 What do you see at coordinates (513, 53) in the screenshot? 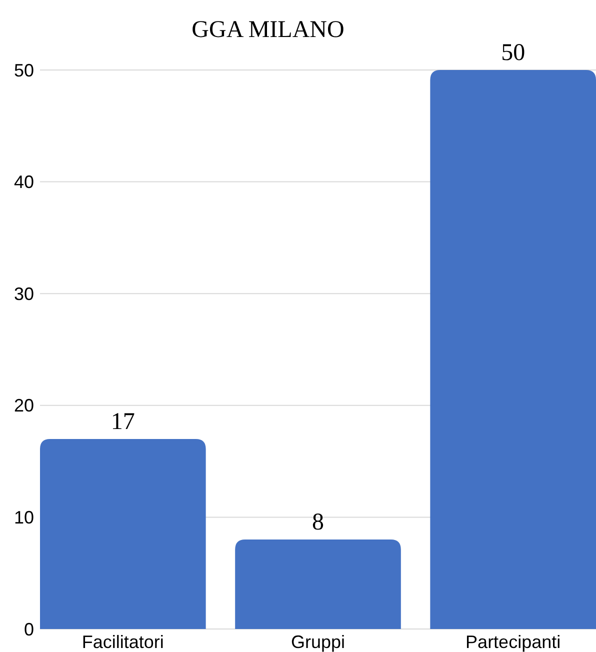
I see `data-label: 50` at bounding box center [513, 53].